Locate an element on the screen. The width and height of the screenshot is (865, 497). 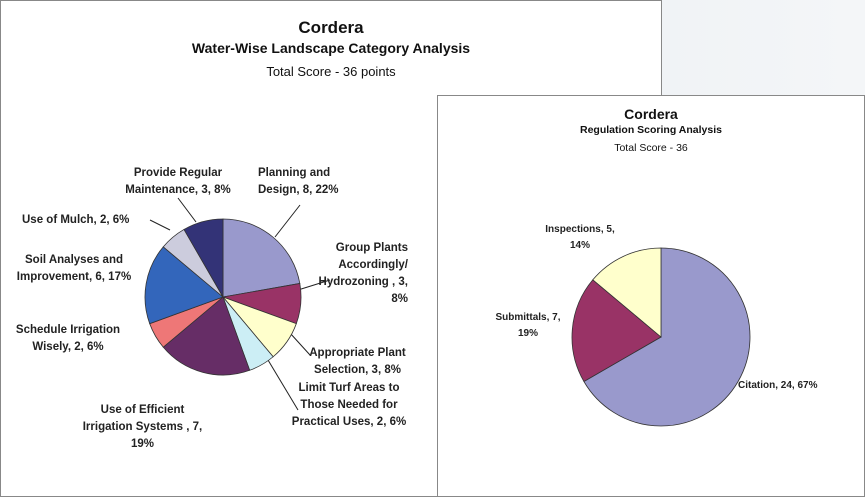
subtitle: Regulation Scoring Analysis is located at coordinates (651, 130).